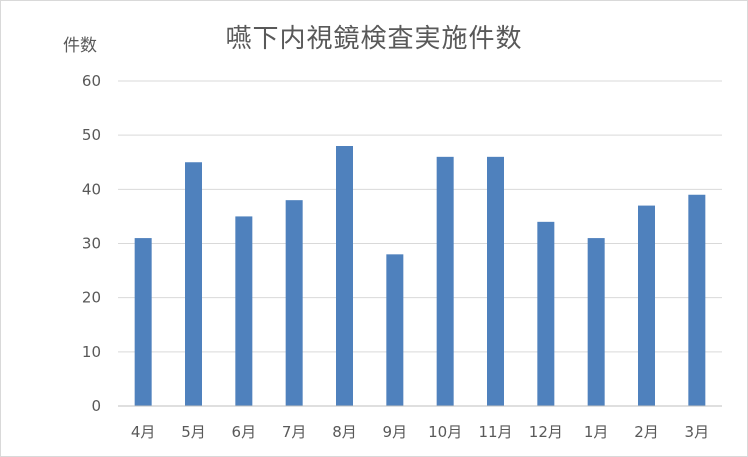 Image resolution: width=748 pixels, height=457 pixels. I want to click on x-tick-label: 3月, so click(697, 432).